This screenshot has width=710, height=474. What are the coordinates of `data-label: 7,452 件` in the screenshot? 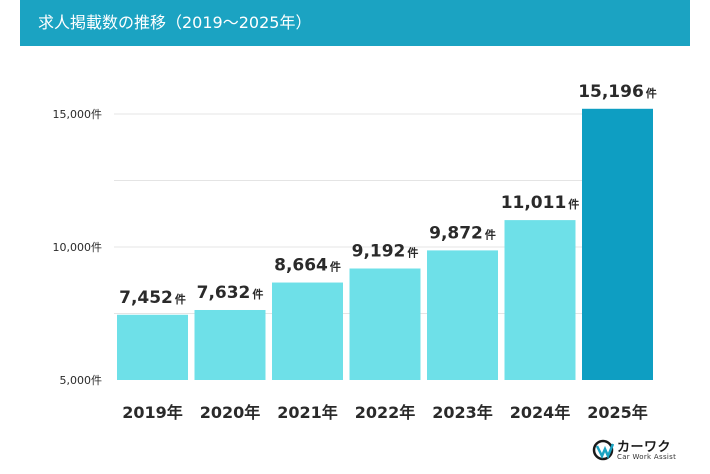 It's located at (152, 298).